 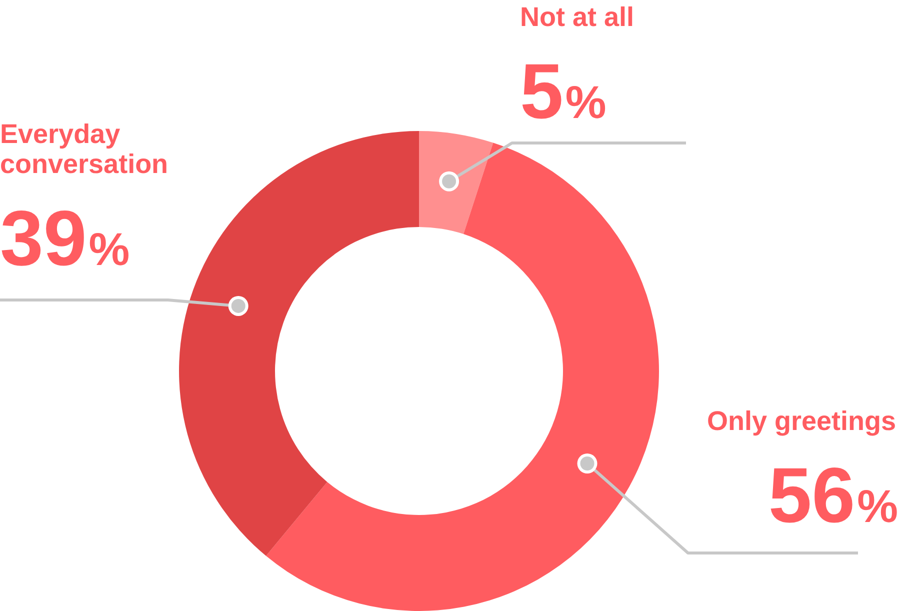 What do you see at coordinates (833, 495) in the screenshot?
I see `data-label: 56%` at bounding box center [833, 495].